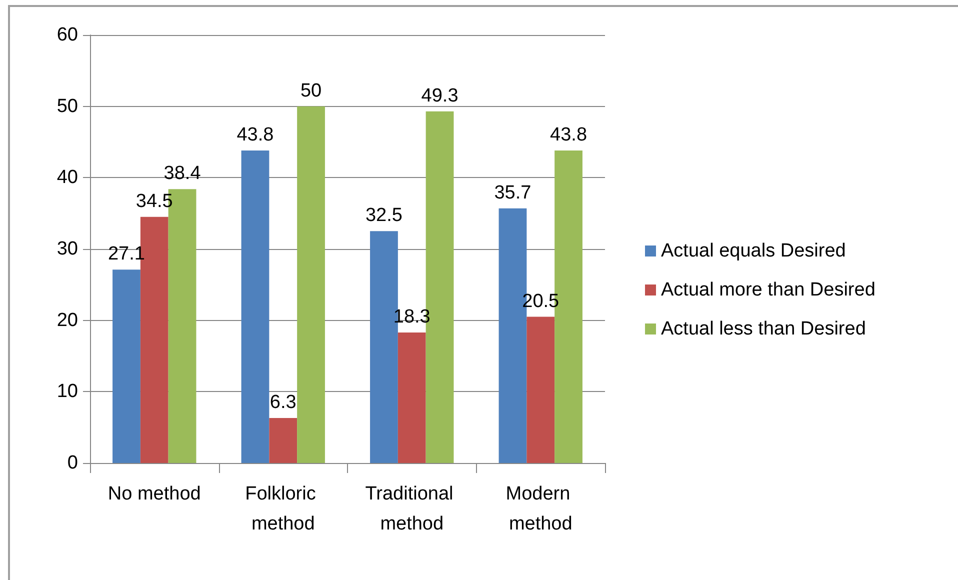 The height and width of the screenshot is (580, 958). Describe the element at coordinates (311, 91) in the screenshot. I see `data-label: 50` at that location.